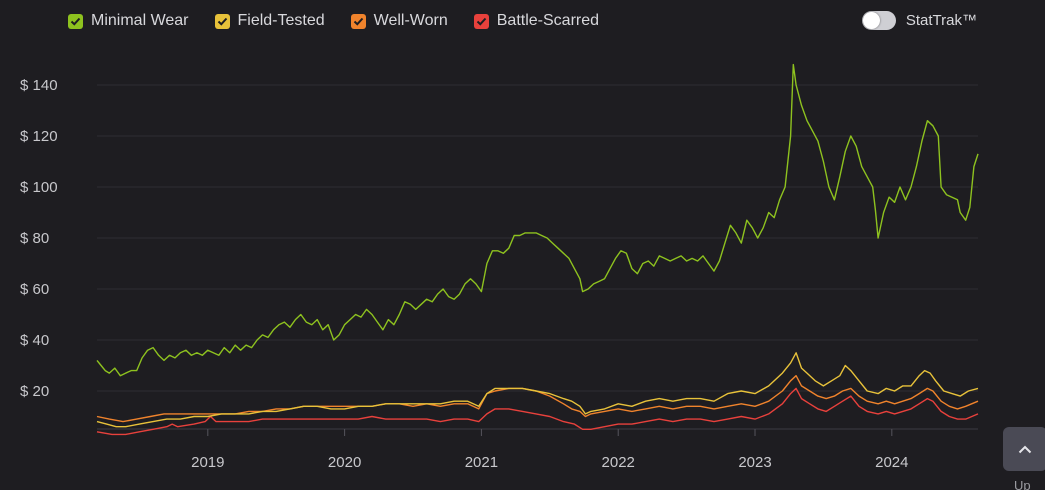 The image size is (1045, 490). What do you see at coordinates (754, 462) in the screenshot?
I see `x-tick-label: 2023` at bounding box center [754, 462].